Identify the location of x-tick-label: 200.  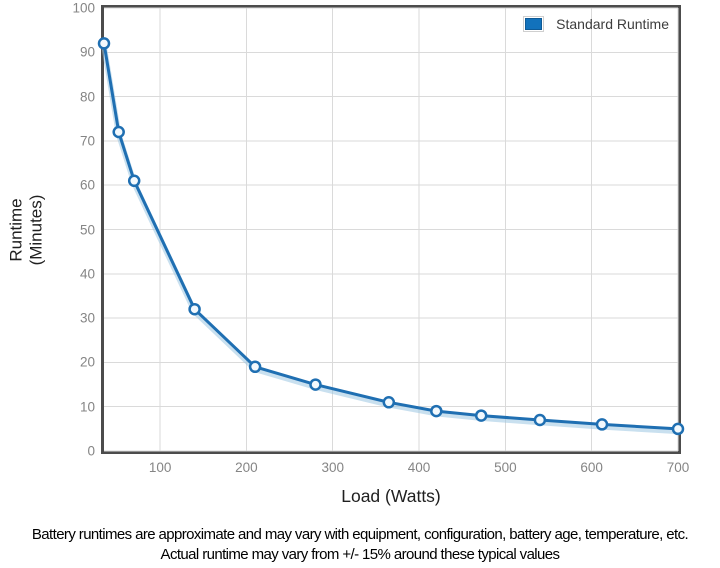
(246, 467).